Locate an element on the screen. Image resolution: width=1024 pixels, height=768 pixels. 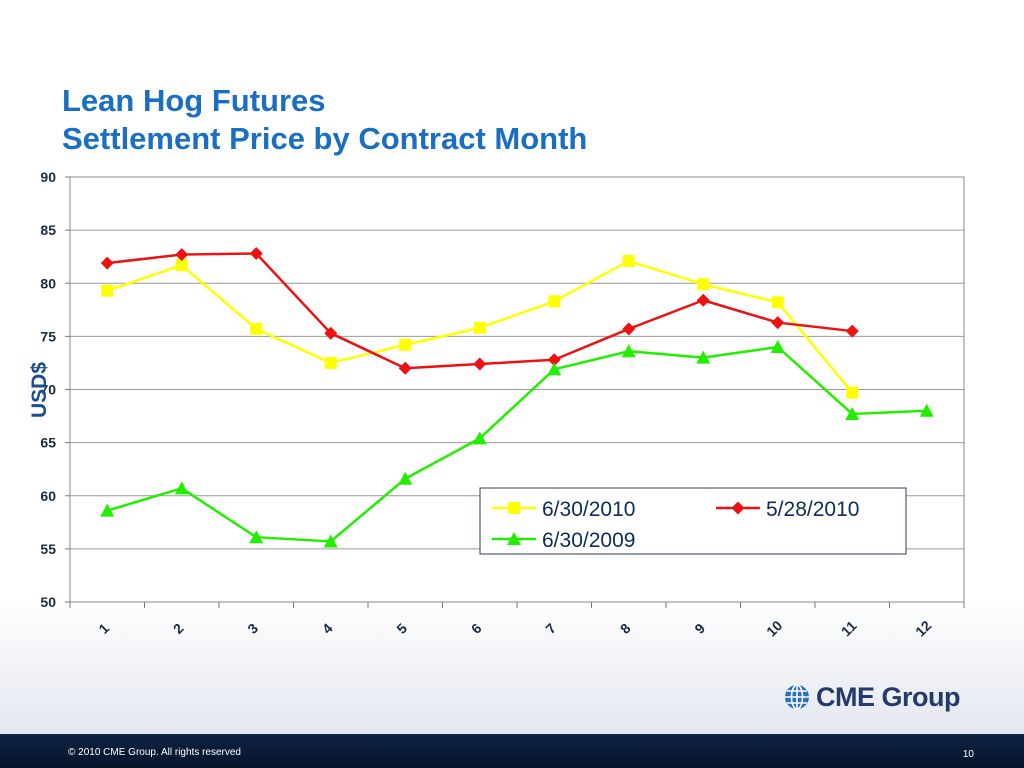
footer-bar: © 2010 CME Group. All rights reserved 10 is located at coordinates (512, 751).